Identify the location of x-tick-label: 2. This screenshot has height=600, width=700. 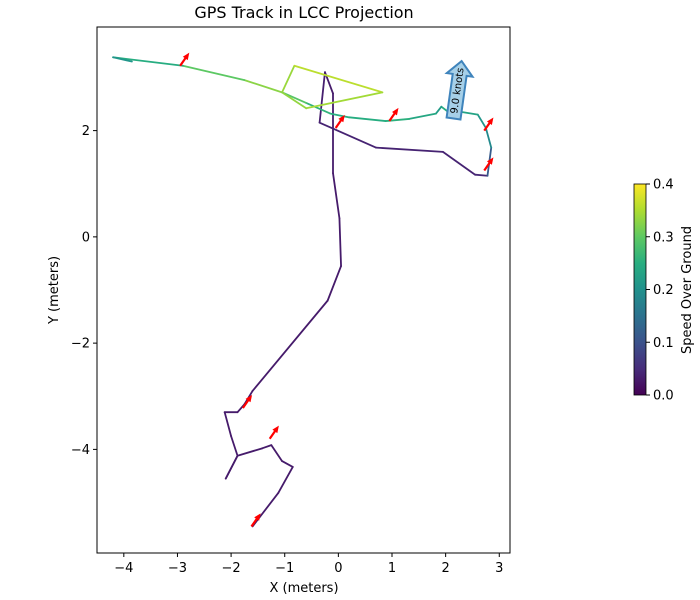
(445, 568).